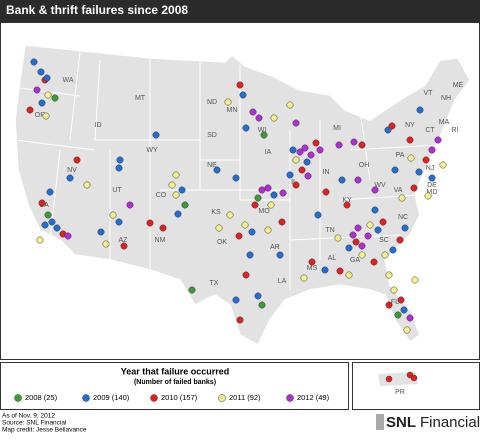  I want to click on state-label: WA, so click(67, 80).